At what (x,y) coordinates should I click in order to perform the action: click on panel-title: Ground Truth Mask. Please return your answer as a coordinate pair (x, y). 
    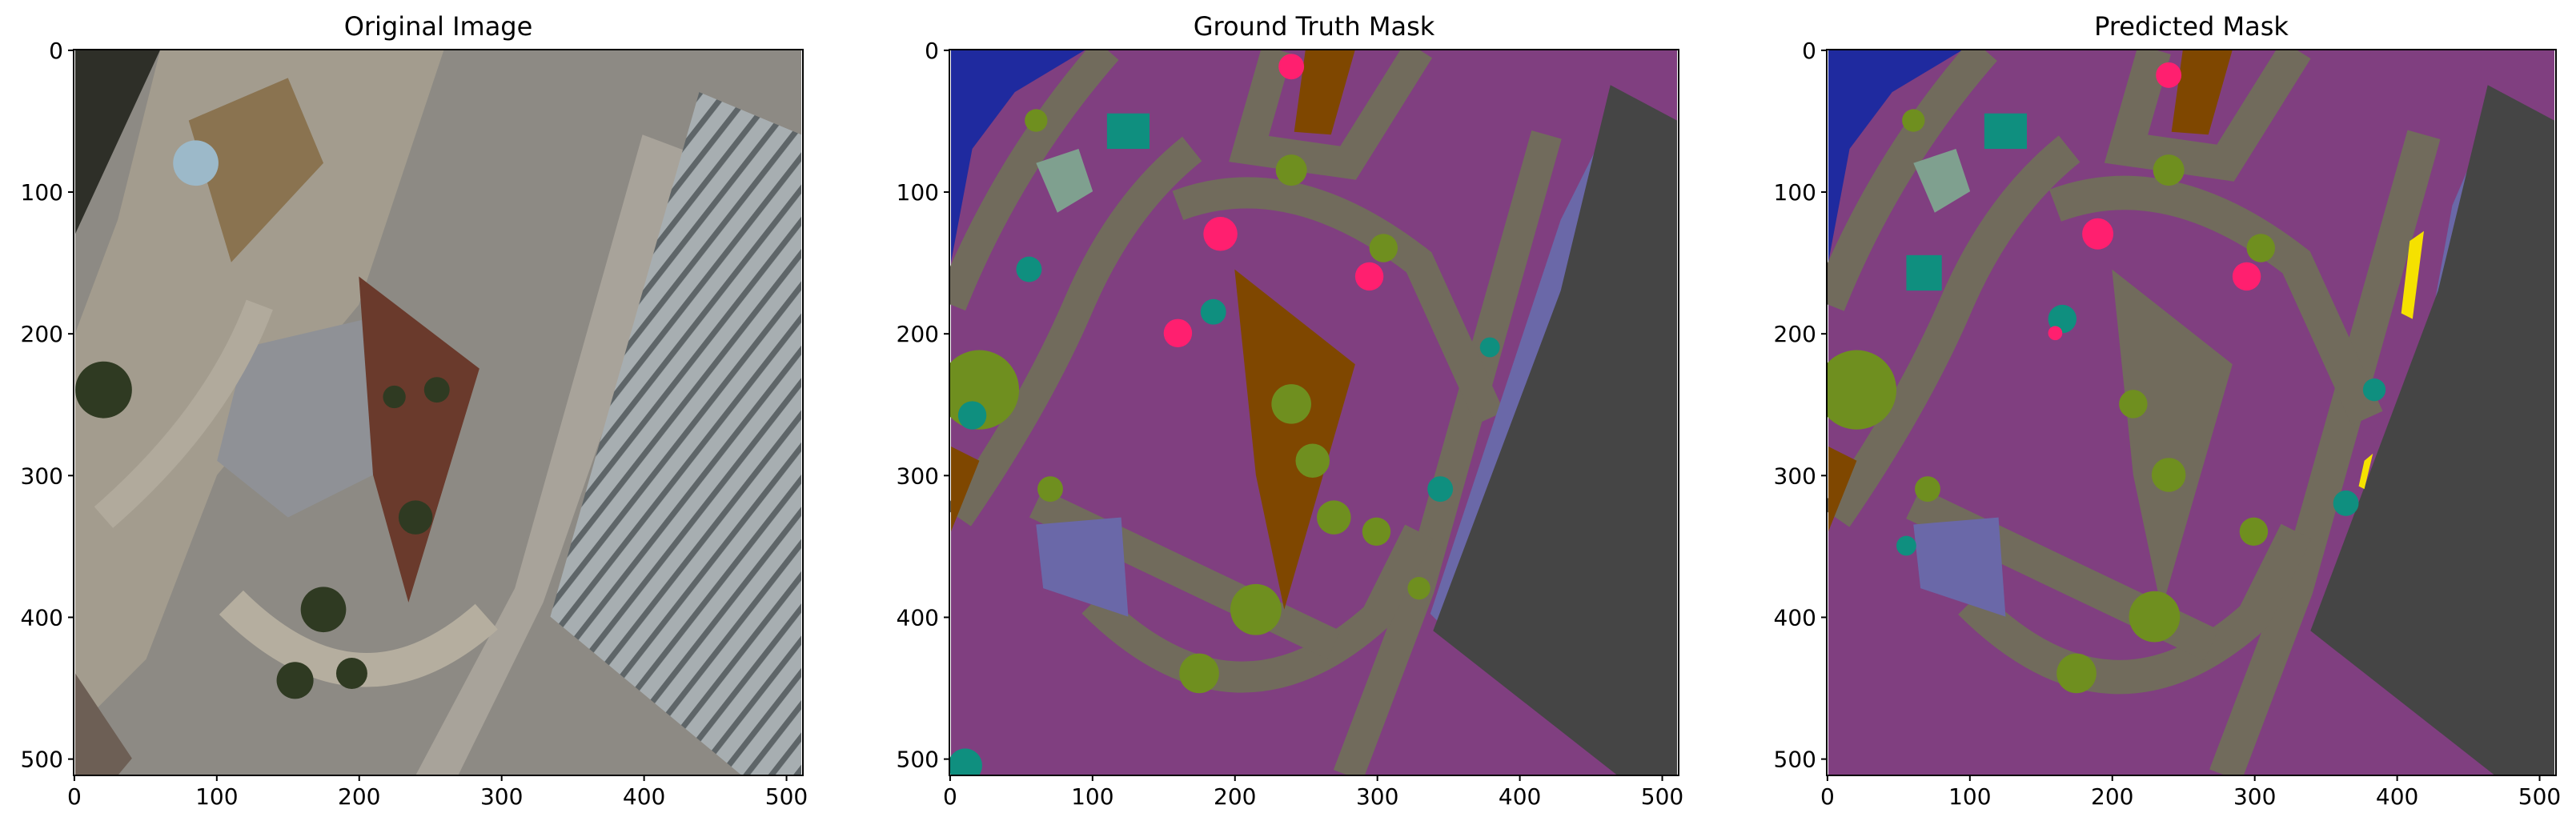
    Looking at the image, I should click on (1315, 26).